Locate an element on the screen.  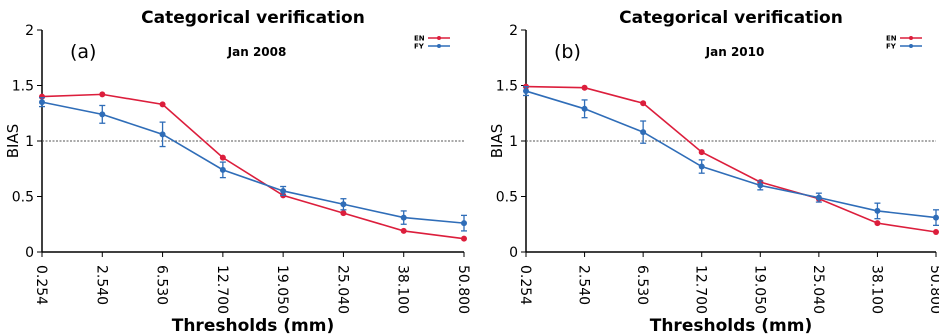
chart-subtitle: Jan 2010 is located at coordinates (735, 52).